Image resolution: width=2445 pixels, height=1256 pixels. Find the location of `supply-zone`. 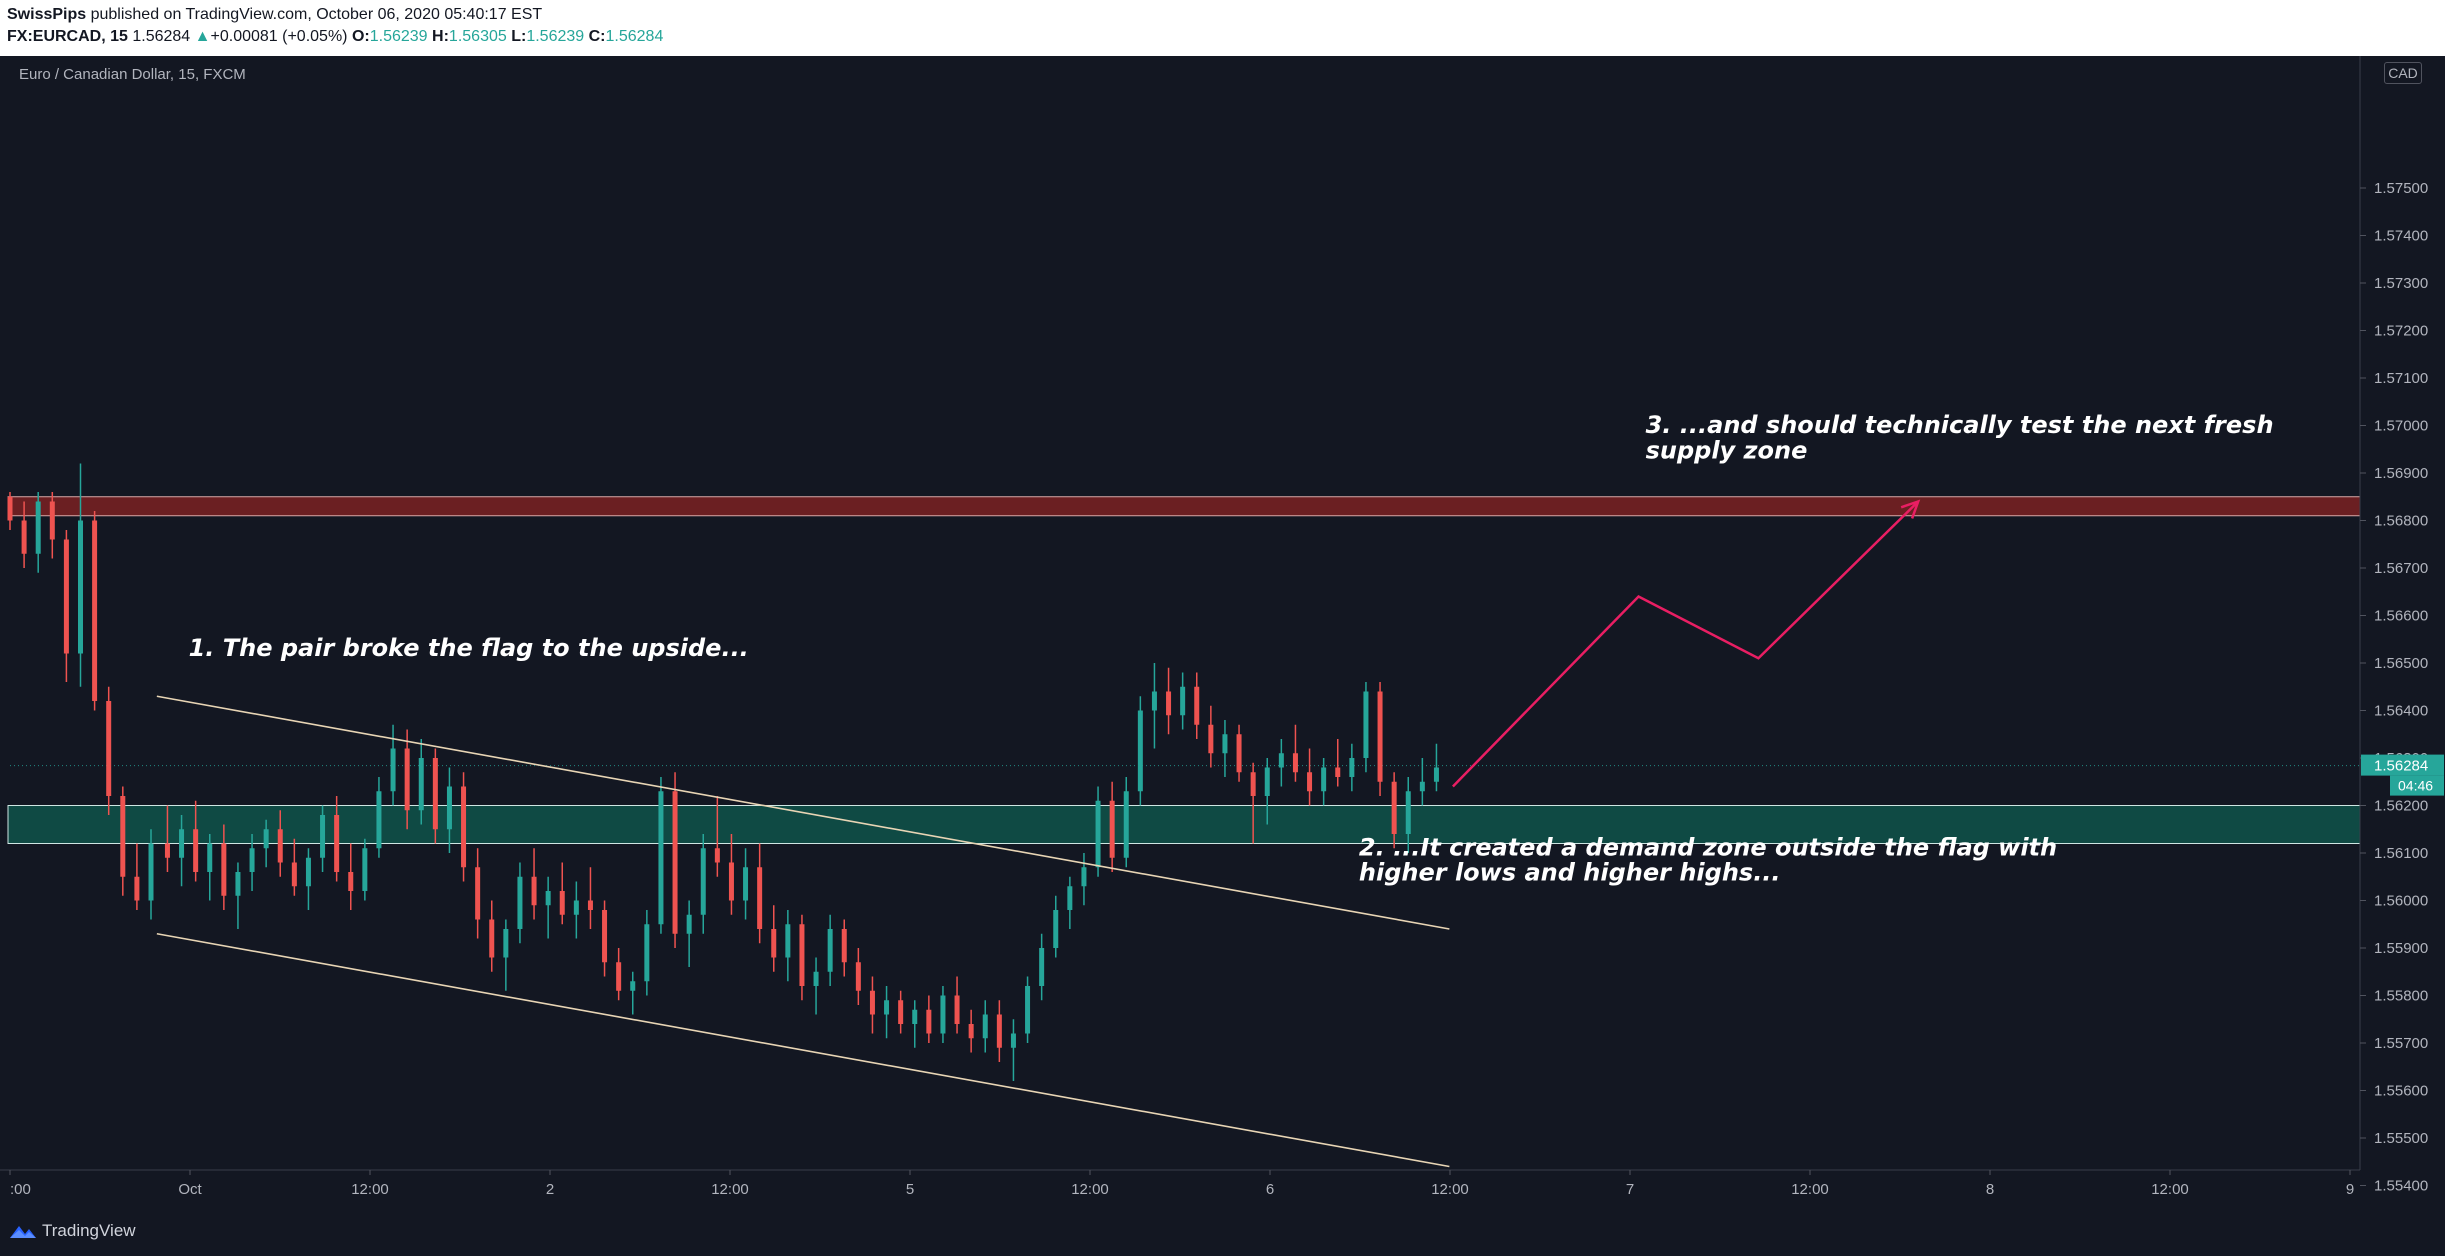

supply-zone is located at coordinates (1184, 506).